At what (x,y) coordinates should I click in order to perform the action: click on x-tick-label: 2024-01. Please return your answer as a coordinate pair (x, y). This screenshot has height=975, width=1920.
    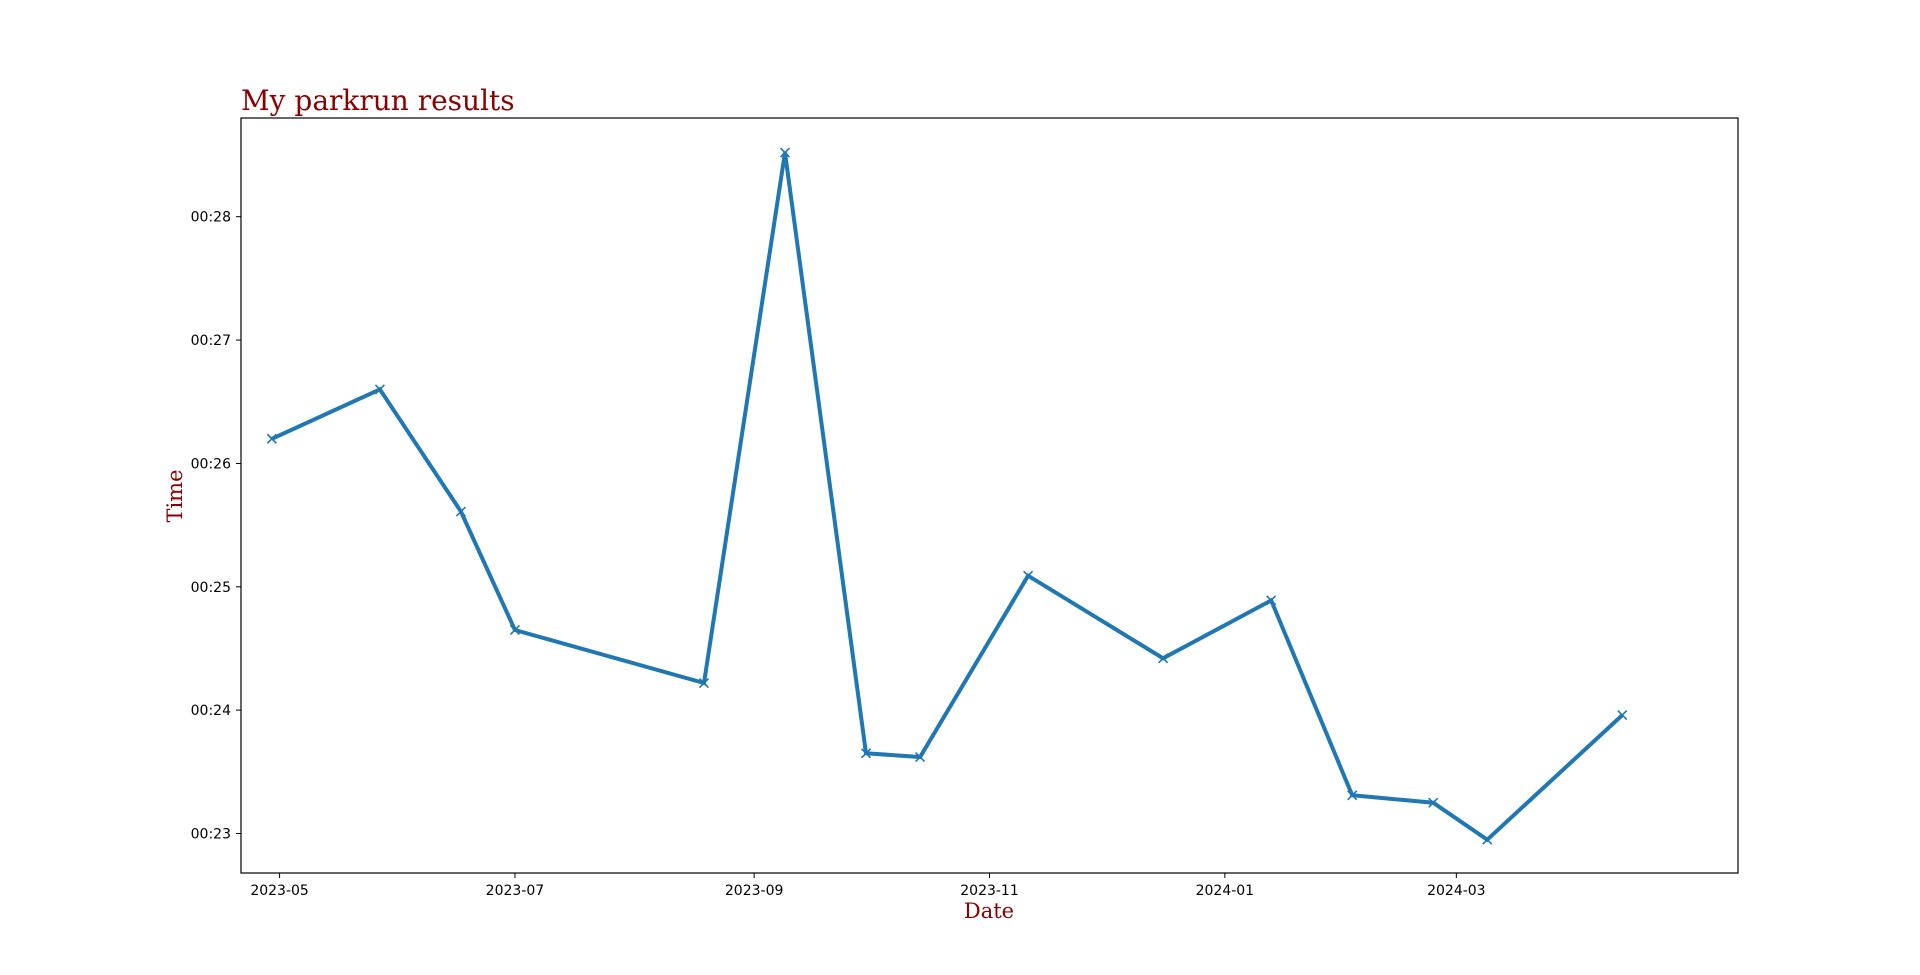
    Looking at the image, I should click on (1225, 891).